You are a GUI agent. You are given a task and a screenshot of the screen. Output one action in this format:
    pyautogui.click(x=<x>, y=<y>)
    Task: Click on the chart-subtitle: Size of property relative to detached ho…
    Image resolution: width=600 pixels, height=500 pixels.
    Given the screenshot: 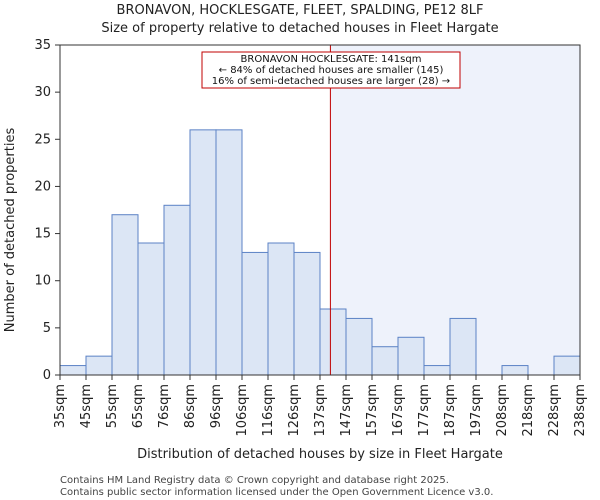 What is the action you would take?
    pyautogui.click(x=299, y=28)
    